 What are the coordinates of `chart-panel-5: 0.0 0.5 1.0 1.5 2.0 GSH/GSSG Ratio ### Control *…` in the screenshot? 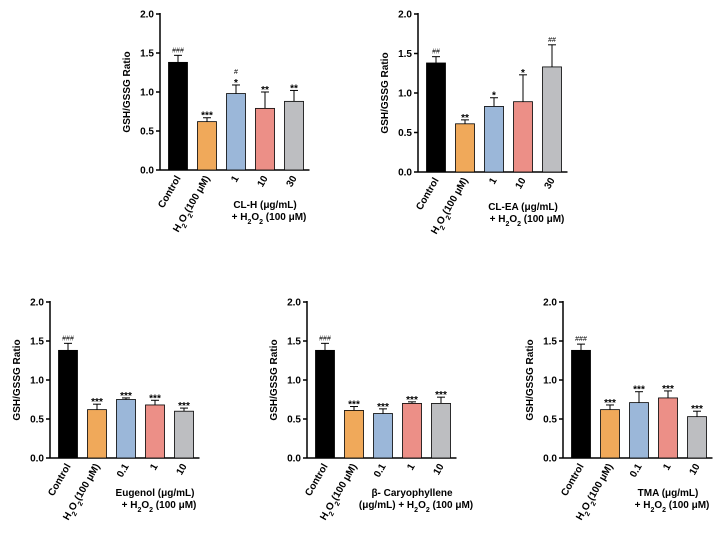 It's located at (619, 410).